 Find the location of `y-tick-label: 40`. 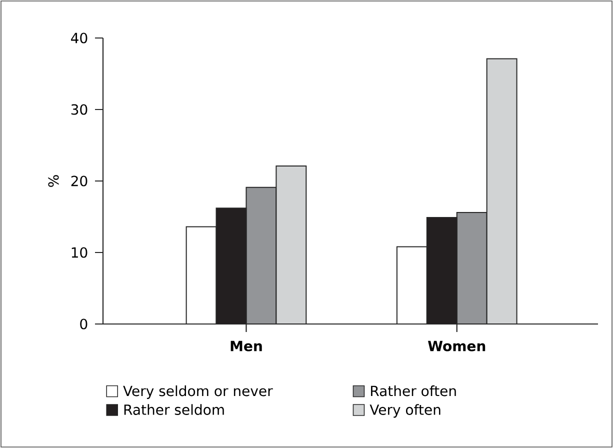

y-tick-label: 40 is located at coordinates (79, 38).